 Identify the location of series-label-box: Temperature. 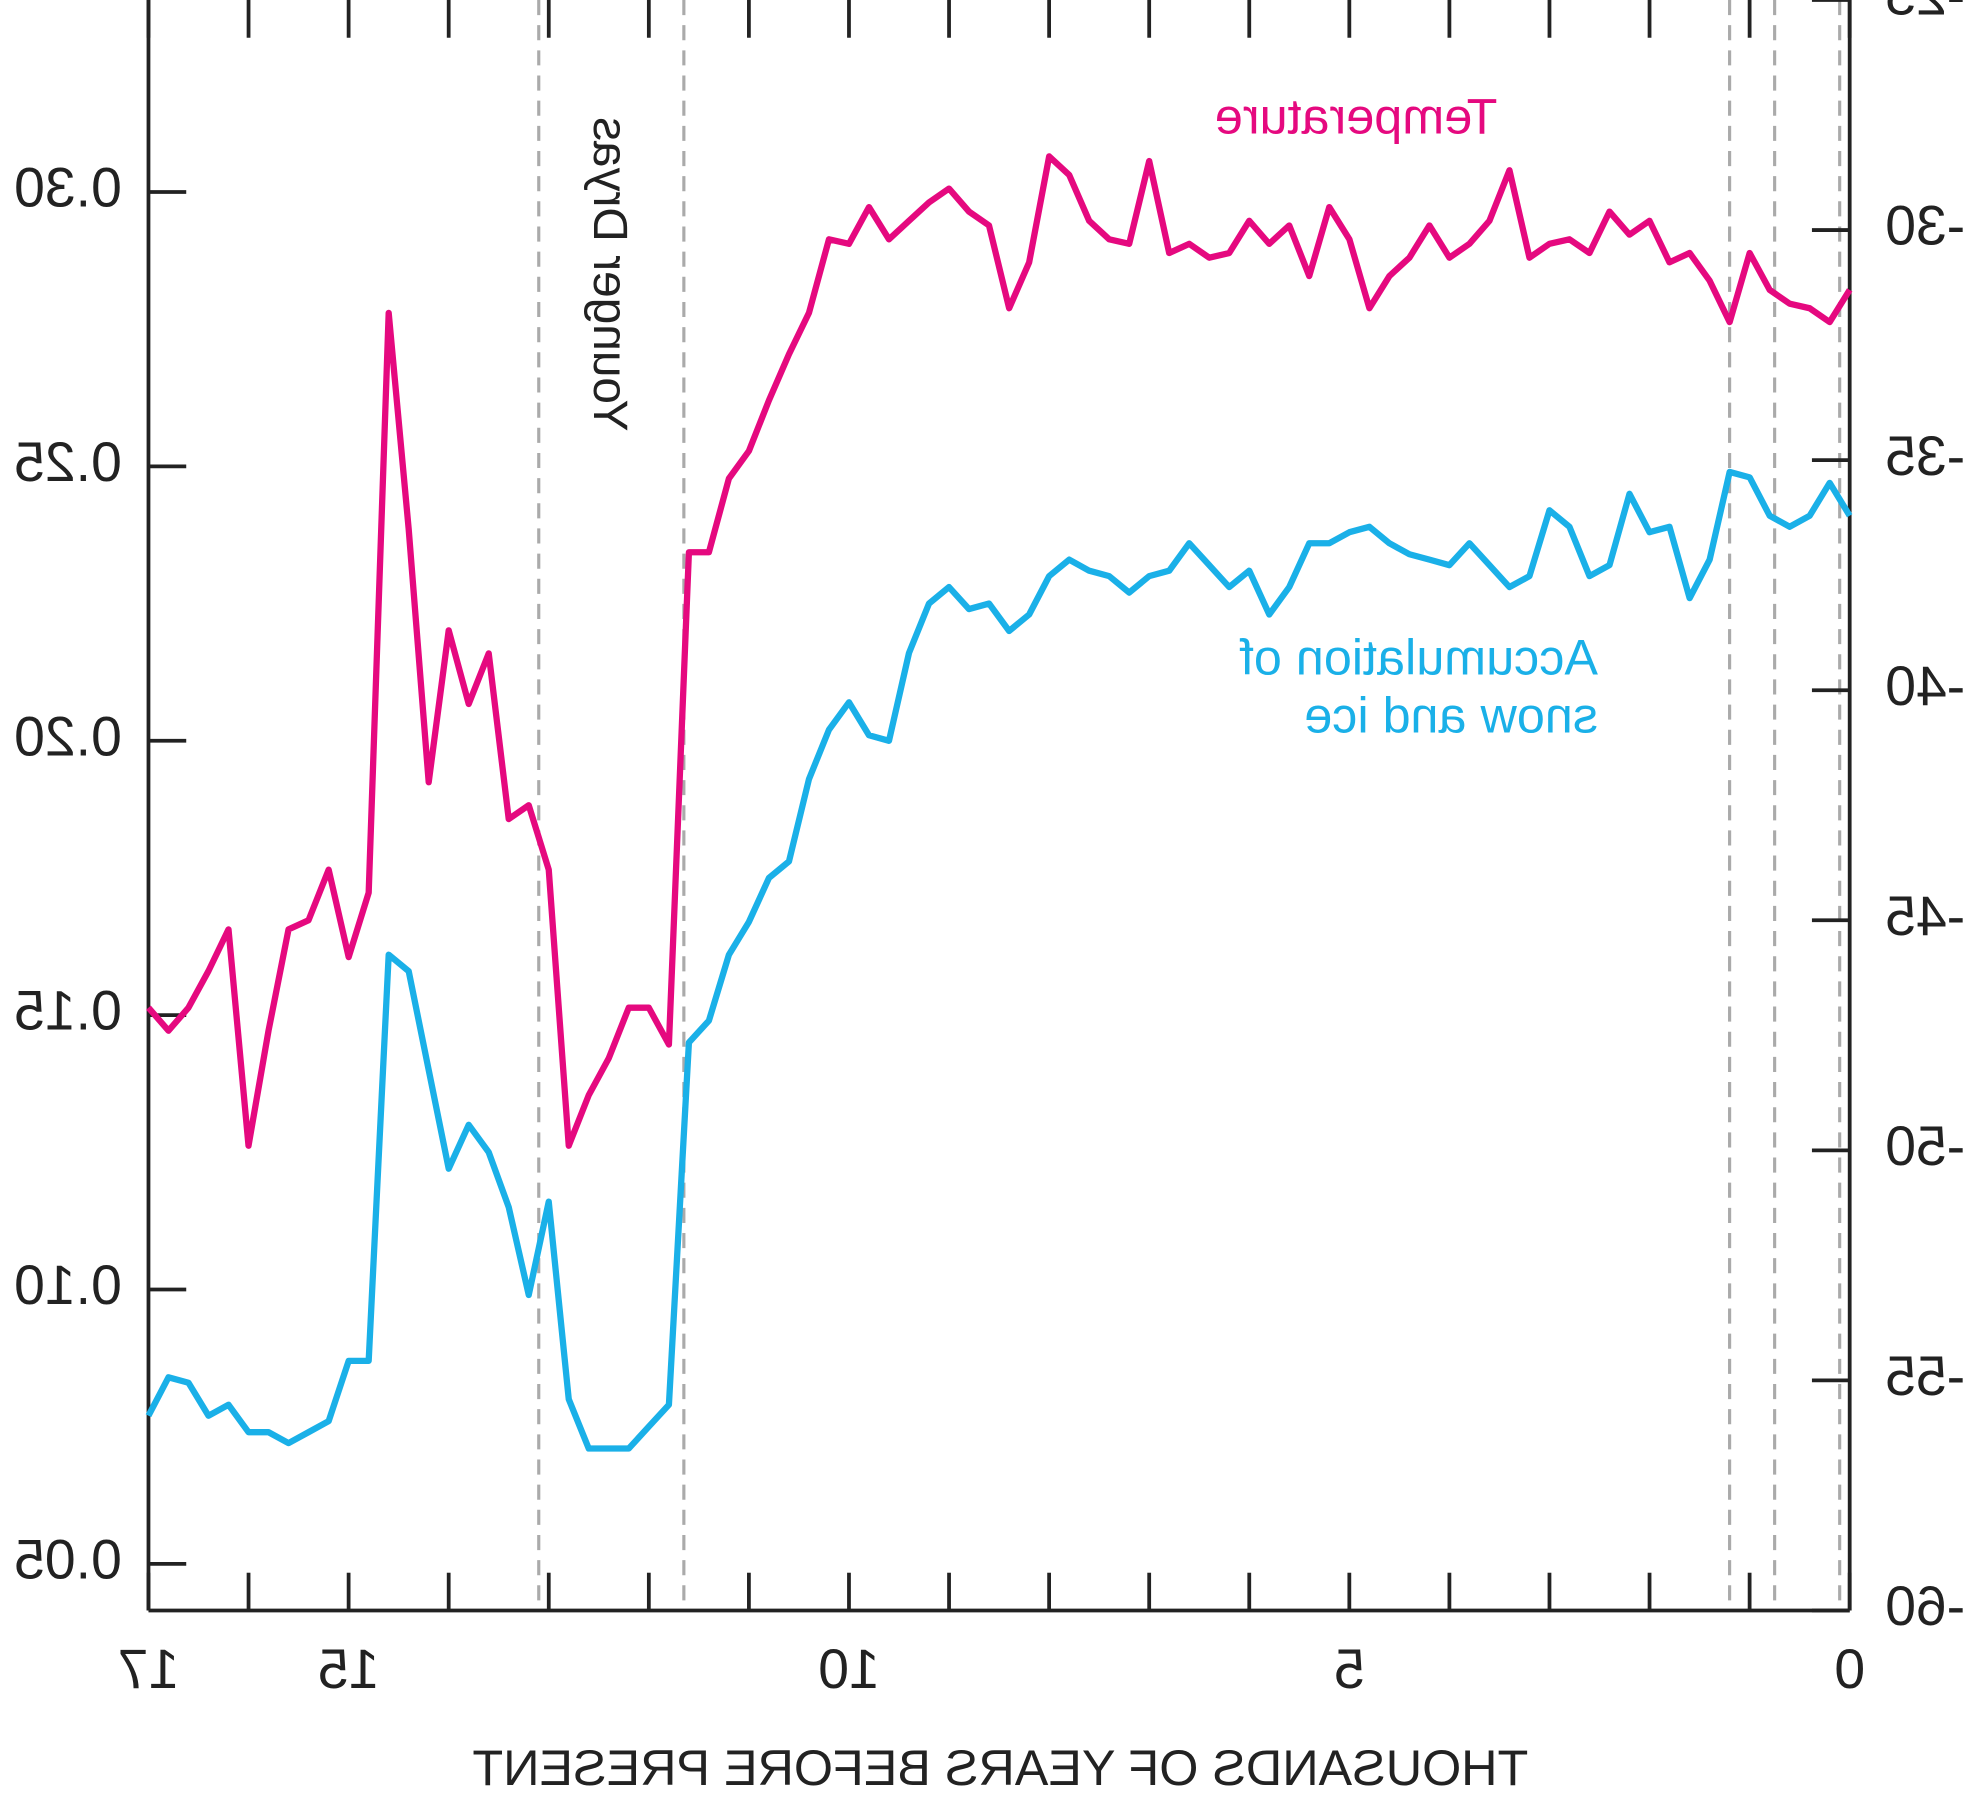
(1356, 117).